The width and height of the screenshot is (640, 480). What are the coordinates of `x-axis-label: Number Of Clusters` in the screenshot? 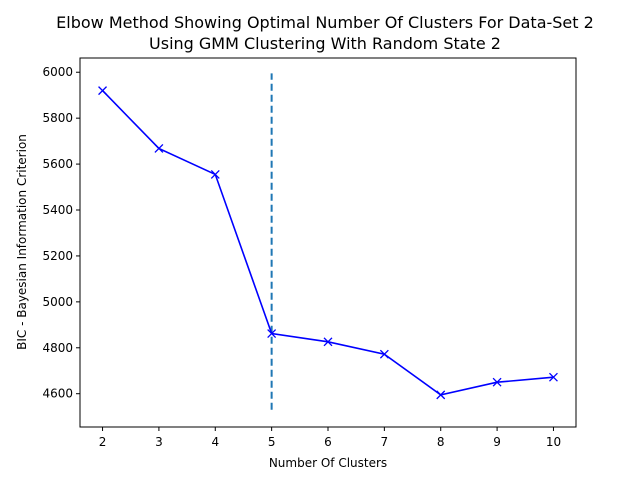 It's located at (328, 463).